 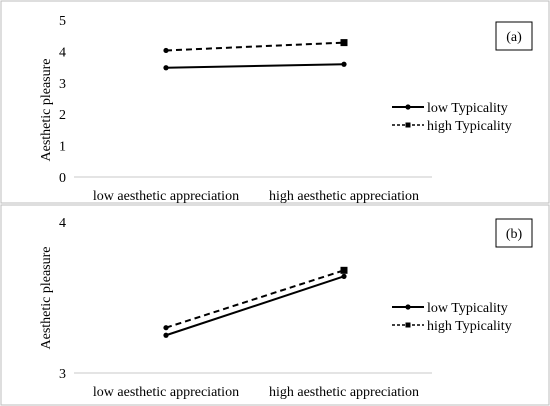 I want to click on panel-b-series, so click(x=255, y=302).